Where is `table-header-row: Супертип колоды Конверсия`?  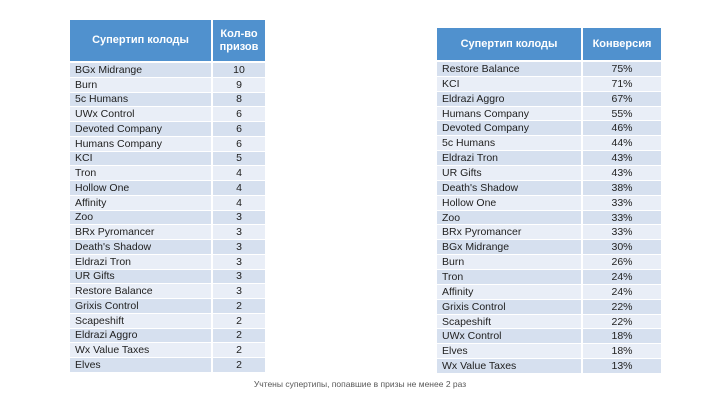
table-header-row: Супертип колоды Конверсия is located at coordinates (549, 44).